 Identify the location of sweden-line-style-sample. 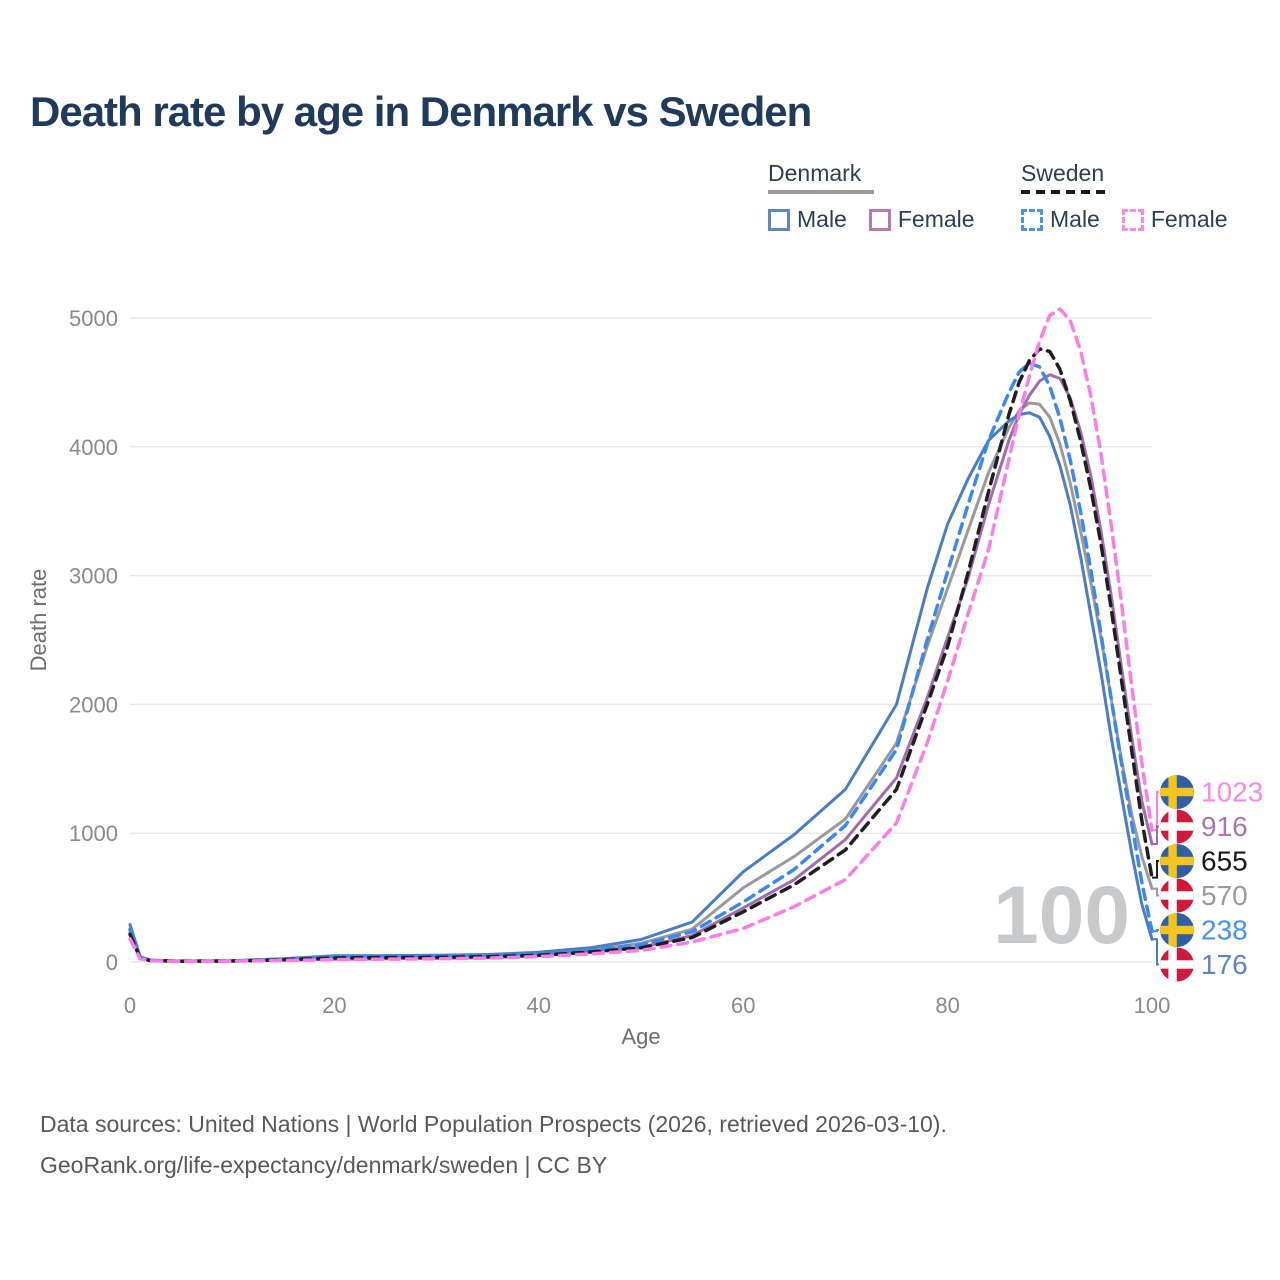
(1066, 192).